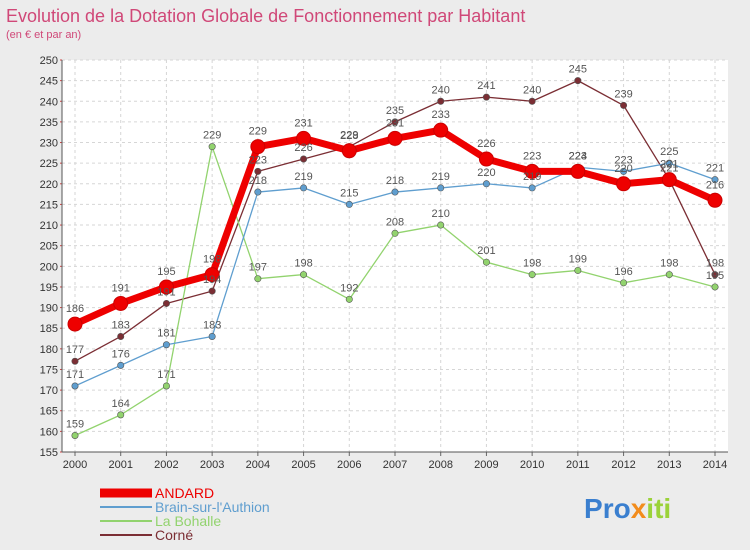 The height and width of the screenshot is (550, 750). Describe the element at coordinates (49, 61) in the screenshot. I see `y-tick-label: 250` at that location.